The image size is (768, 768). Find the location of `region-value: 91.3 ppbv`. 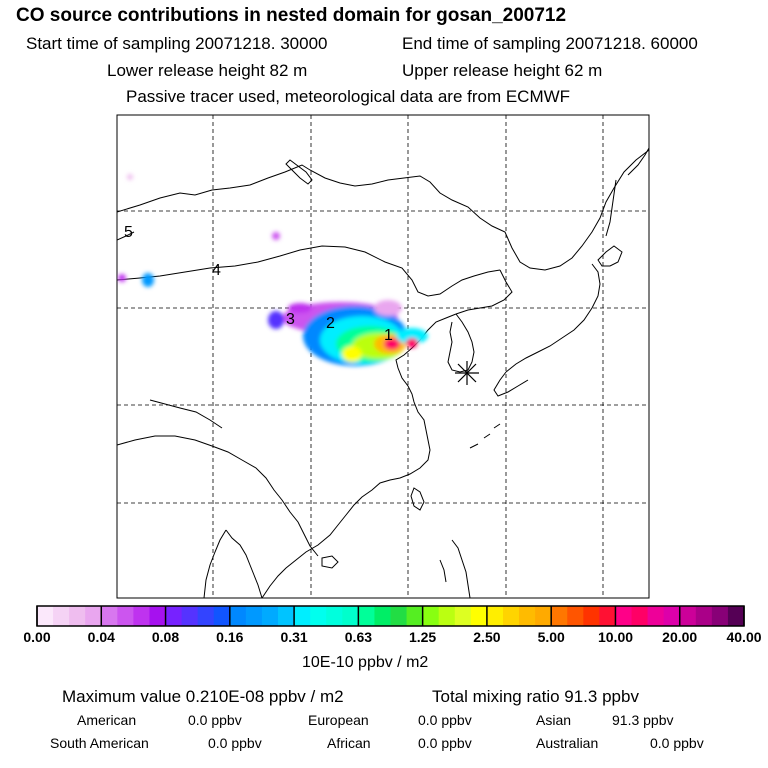

region-value: 91.3 ppbv is located at coordinates (643, 720).